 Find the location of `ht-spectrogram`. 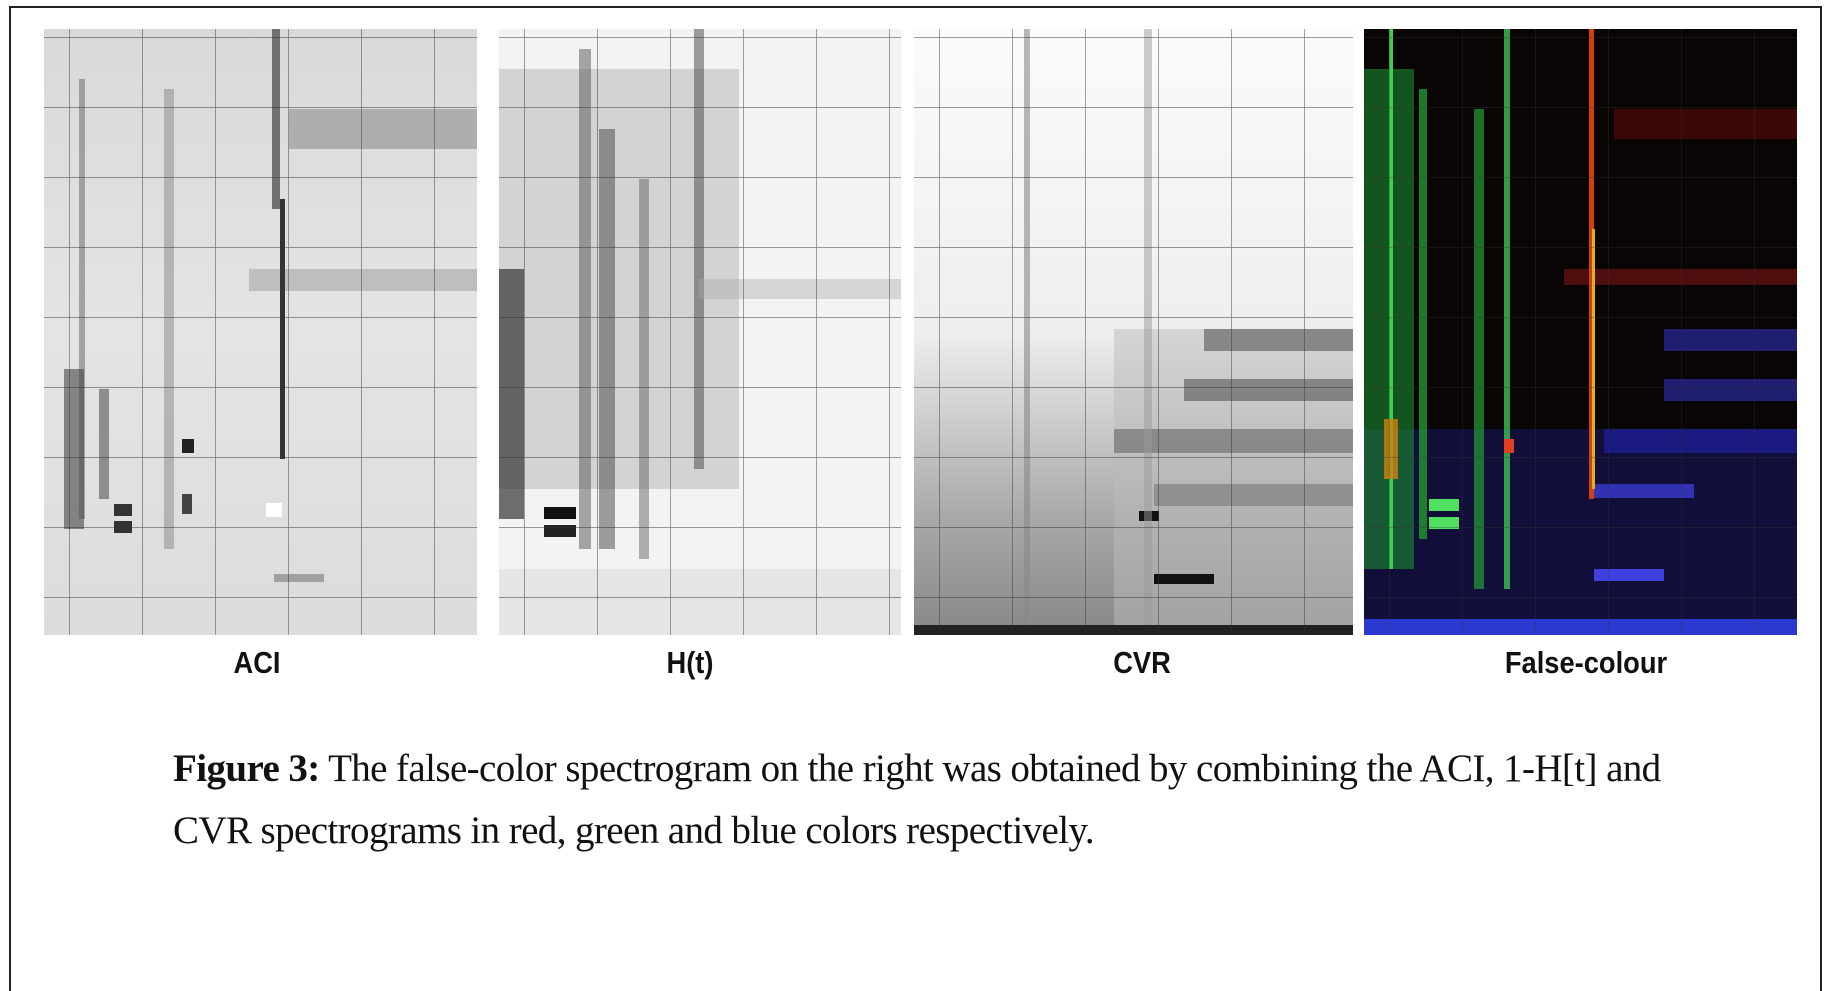

ht-spectrogram is located at coordinates (700, 332).